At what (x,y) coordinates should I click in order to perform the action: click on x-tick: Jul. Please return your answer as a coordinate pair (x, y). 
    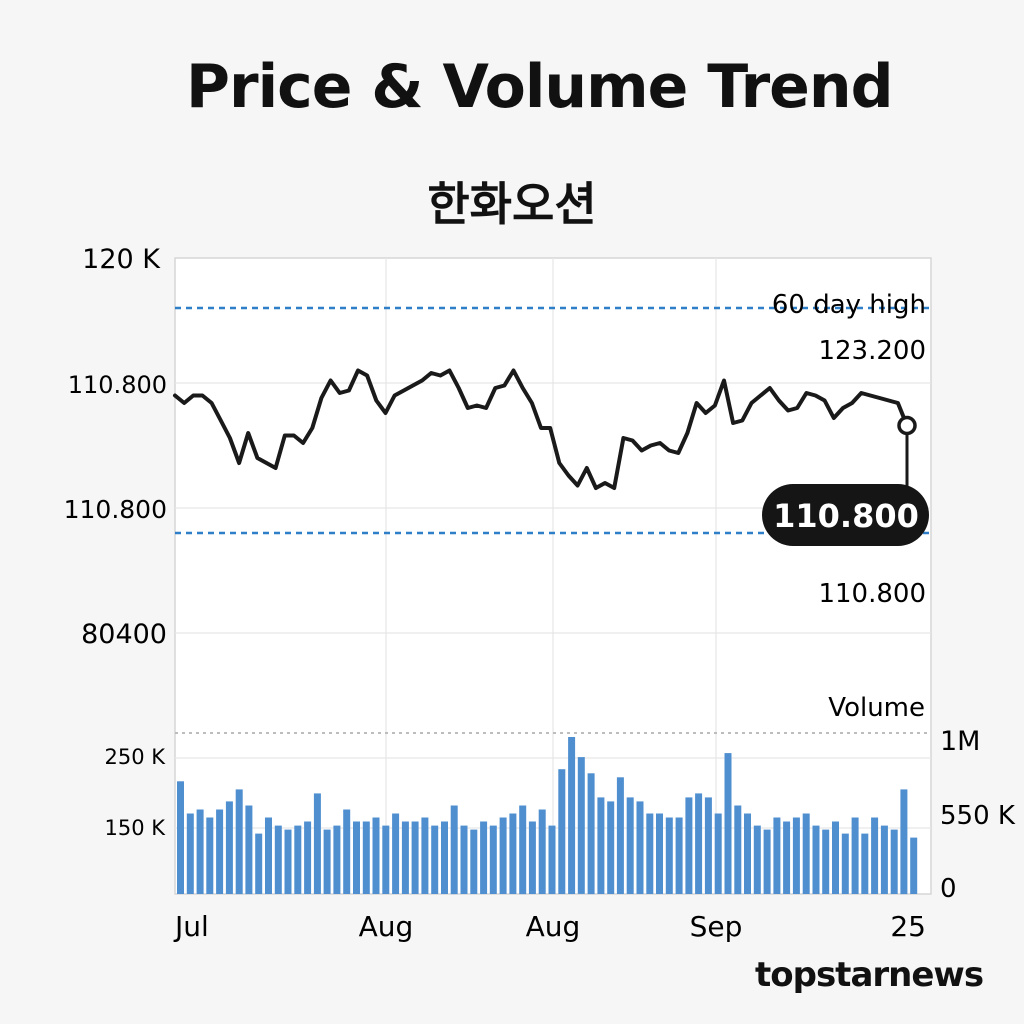
    Looking at the image, I should click on (191, 926).